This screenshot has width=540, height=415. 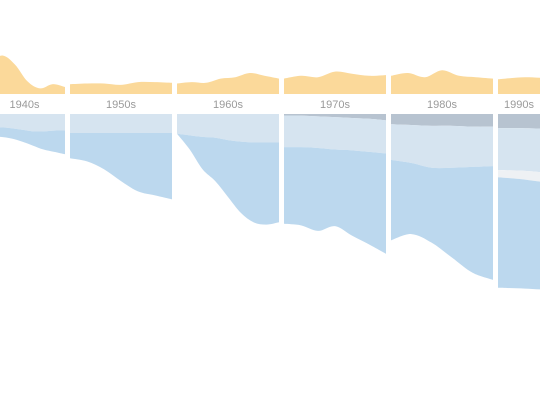 I want to click on decade-panel-1950s: 1950s, so click(x=121, y=140).